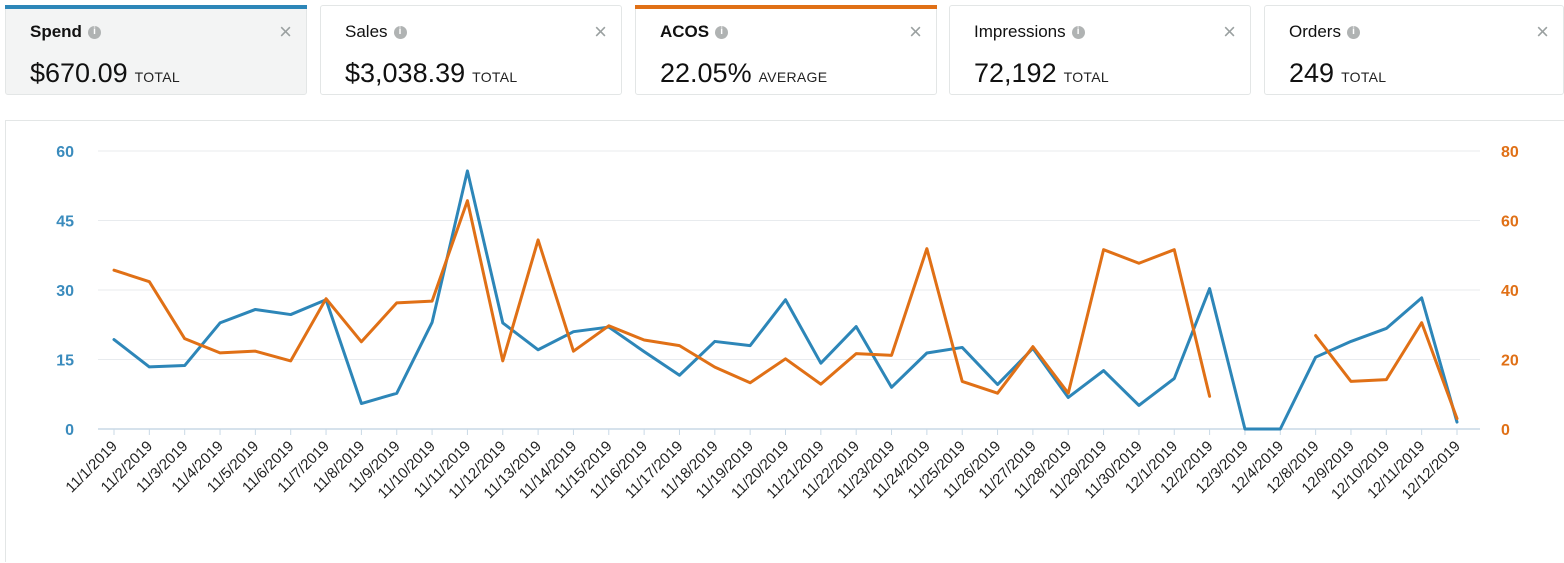  Describe the element at coordinates (793, 77) in the screenshot. I see `metric-value-unit: AVERAGE` at that location.